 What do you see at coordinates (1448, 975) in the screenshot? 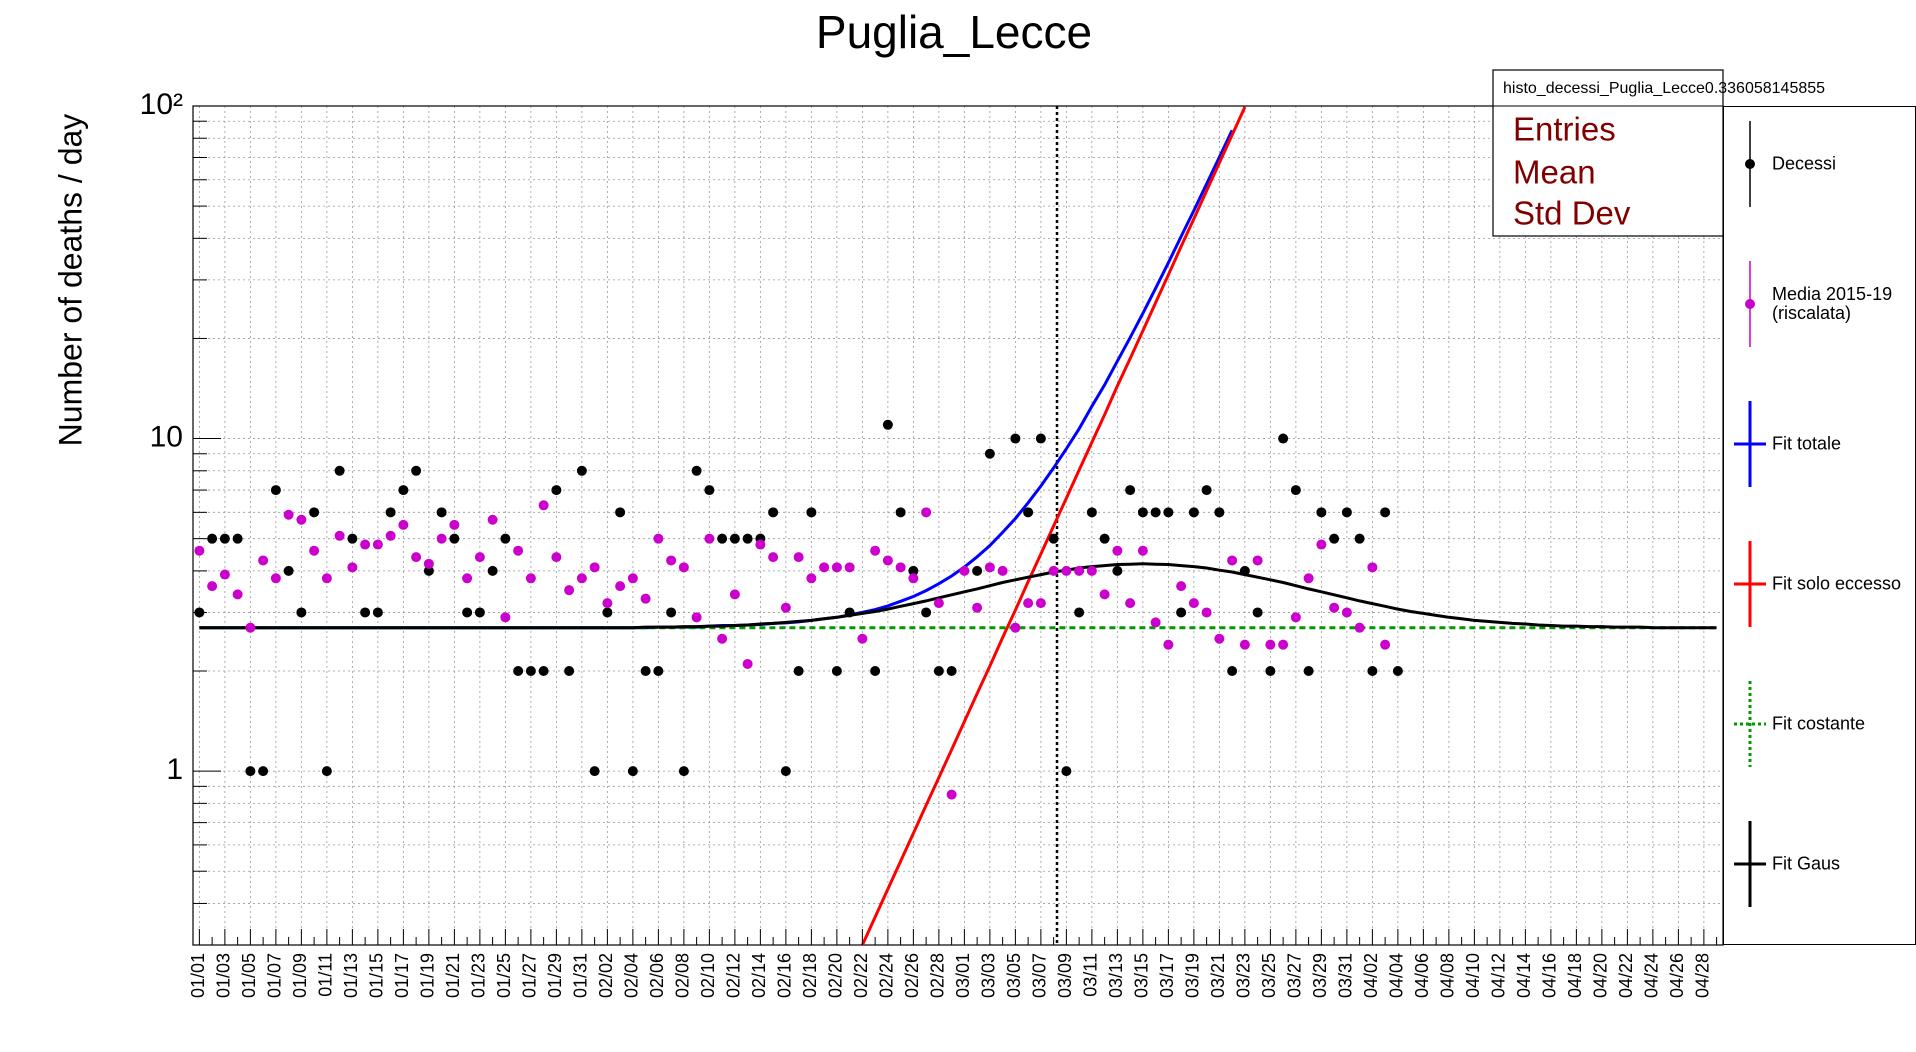
I see `x-tick-label: 04/08` at bounding box center [1448, 975].